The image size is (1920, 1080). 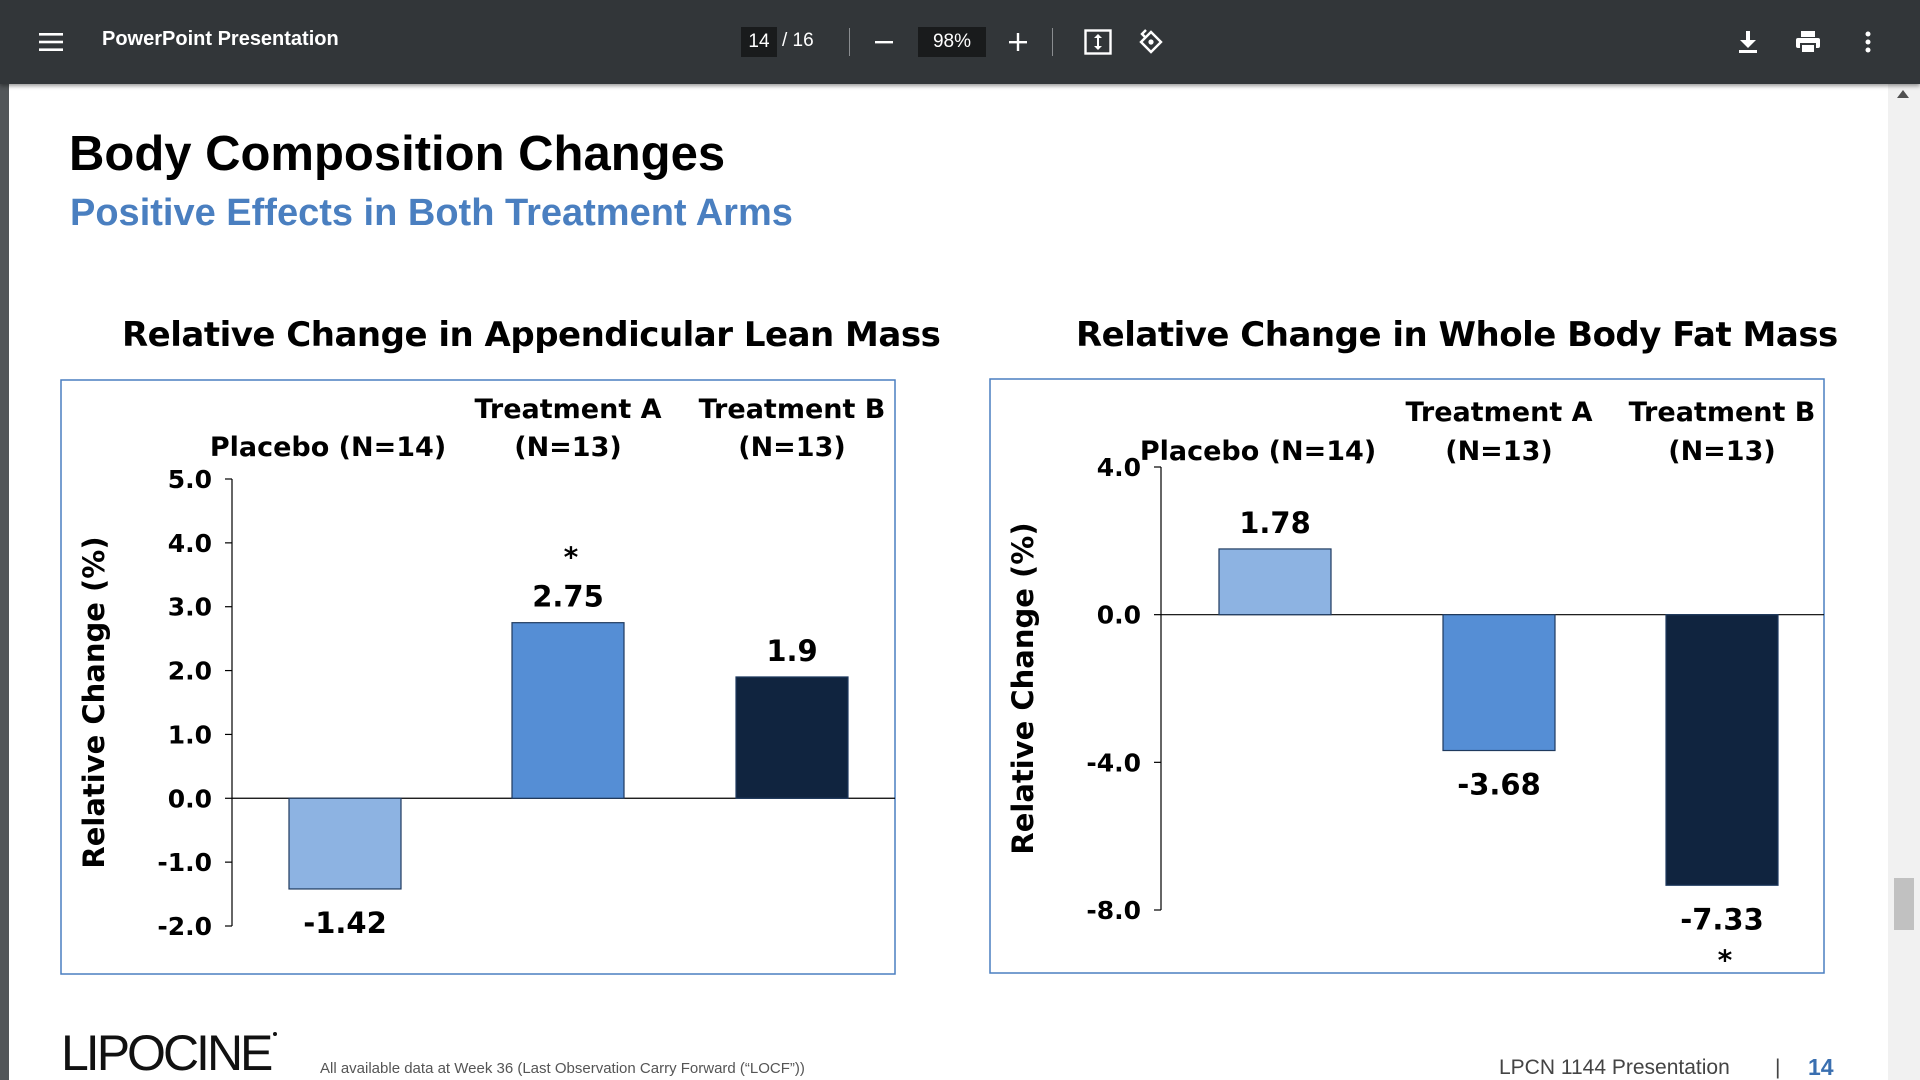 What do you see at coordinates (1748, 42) in the screenshot?
I see `download-icon` at bounding box center [1748, 42].